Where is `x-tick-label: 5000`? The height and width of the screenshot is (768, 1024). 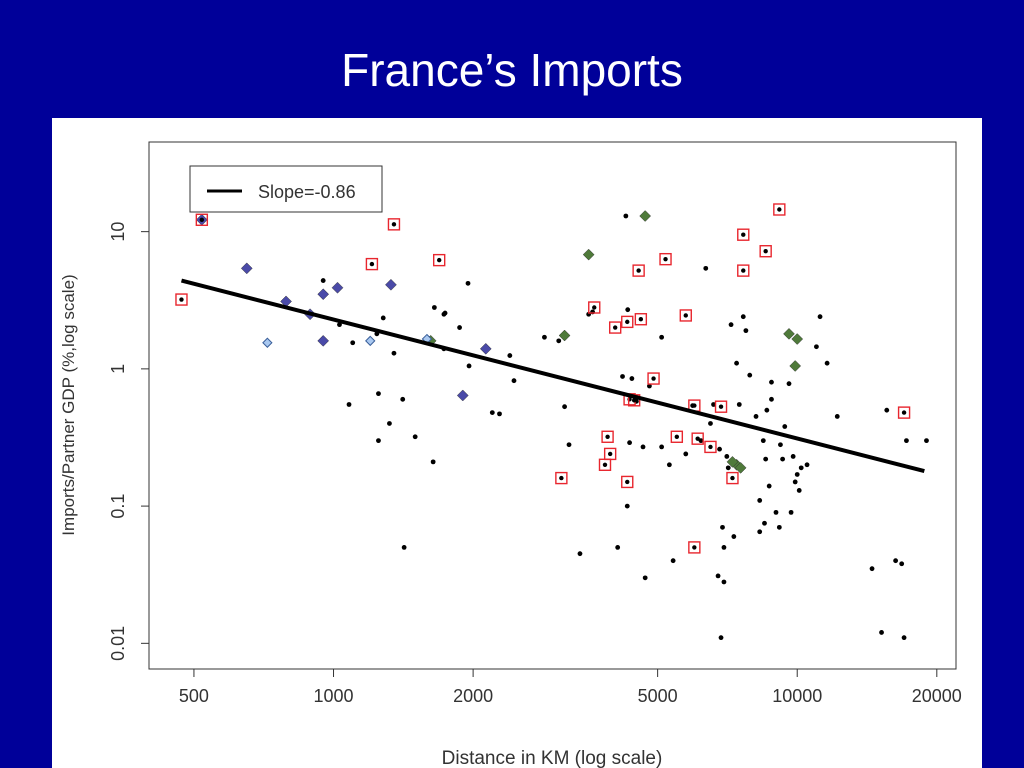 x-tick-label: 5000 is located at coordinates (658, 696).